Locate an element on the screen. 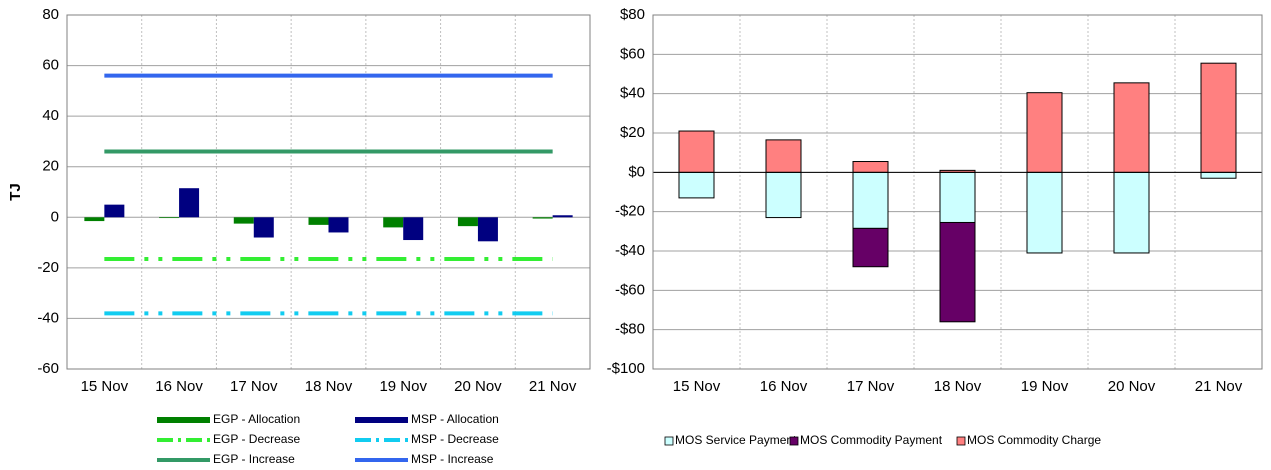 This screenshot has height=470, width=1271. y-tick-label: 60 is located at coordinates (50, 65).